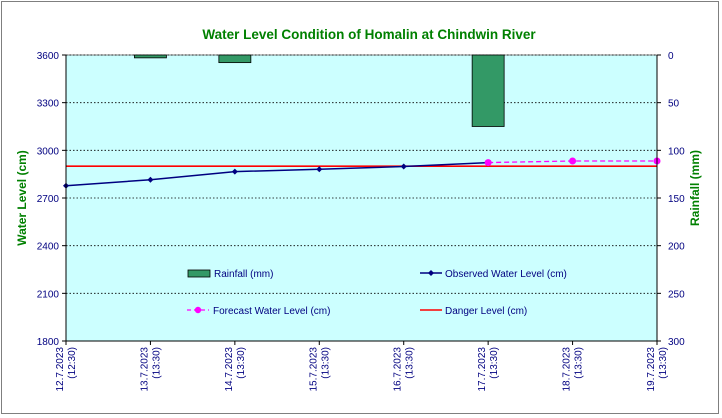  What do you see at coordinates (398, 369) in the screenshot?
I see `x-tick-label-date: 16.7.2023` at bounding box center [398, 369].